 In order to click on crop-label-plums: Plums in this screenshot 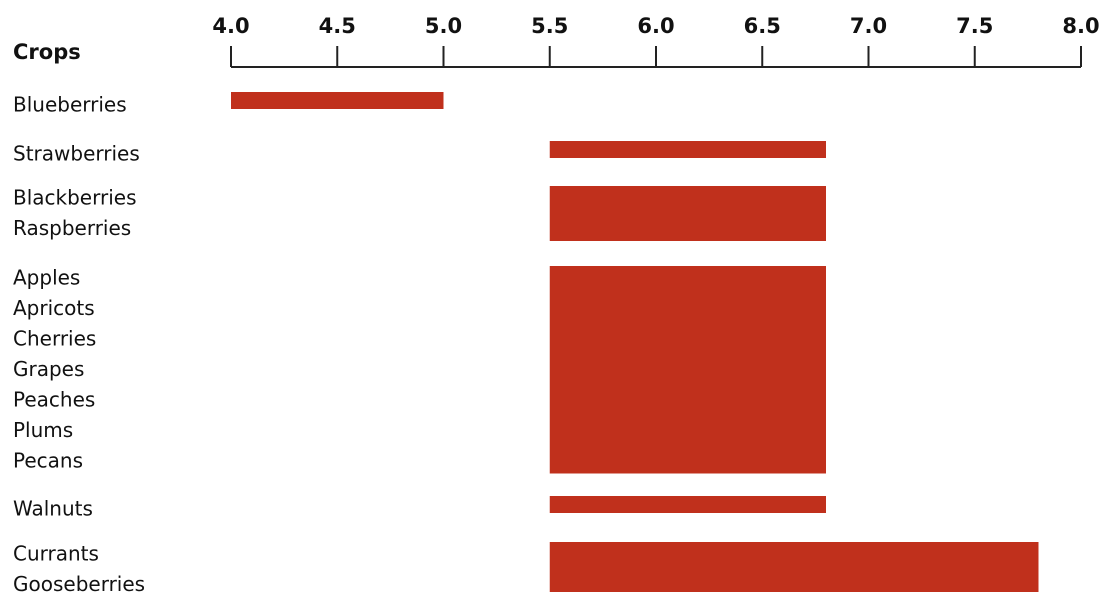, I will do `click(43, 430)`.